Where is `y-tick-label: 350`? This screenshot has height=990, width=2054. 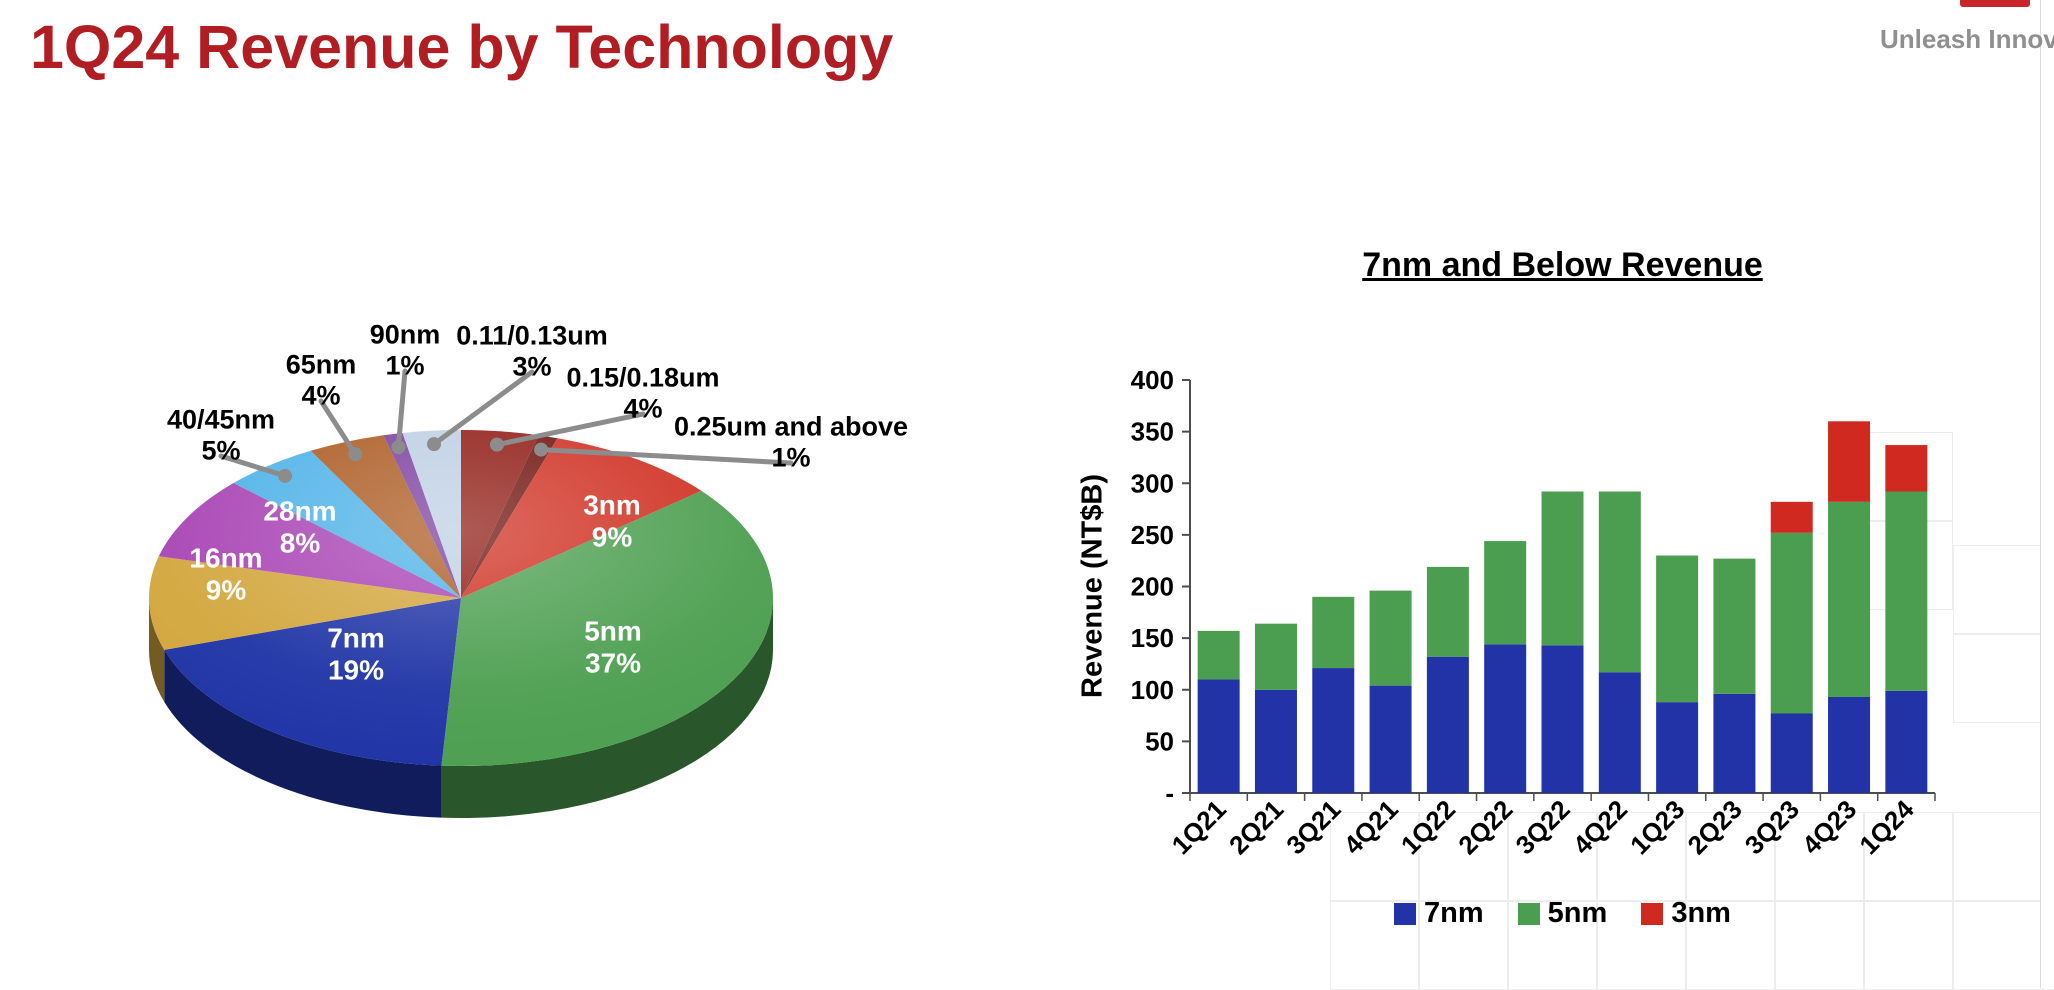
y-tick-label: 350 is located at coordinates (1152, 432).